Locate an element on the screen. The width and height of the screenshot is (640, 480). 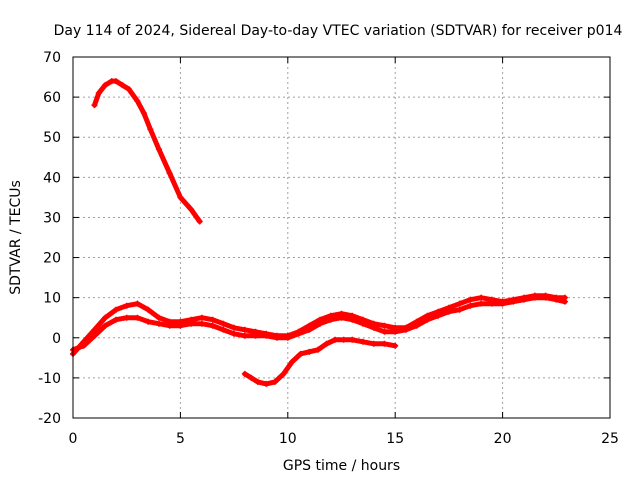
x-axis-label: GPS time / hours is located at coordinates (341, 466).